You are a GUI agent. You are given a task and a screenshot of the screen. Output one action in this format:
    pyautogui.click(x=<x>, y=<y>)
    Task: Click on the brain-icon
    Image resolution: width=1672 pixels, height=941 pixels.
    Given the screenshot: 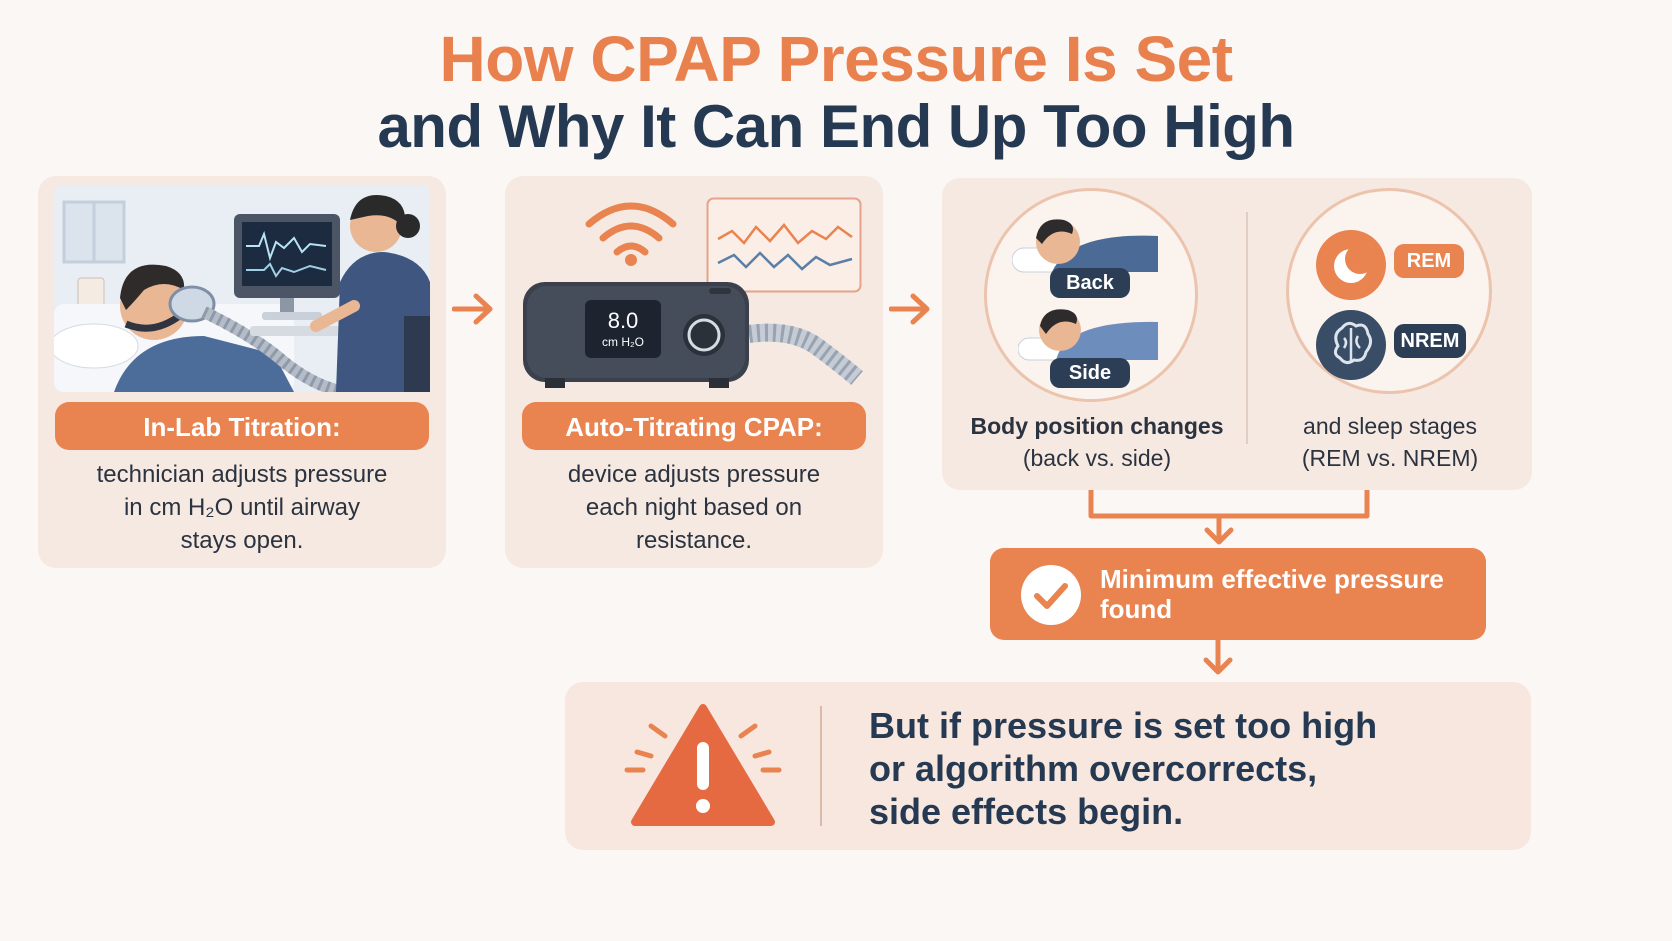 What is the action you would take?
    pyautogui.click(x=1351, y=345)
    